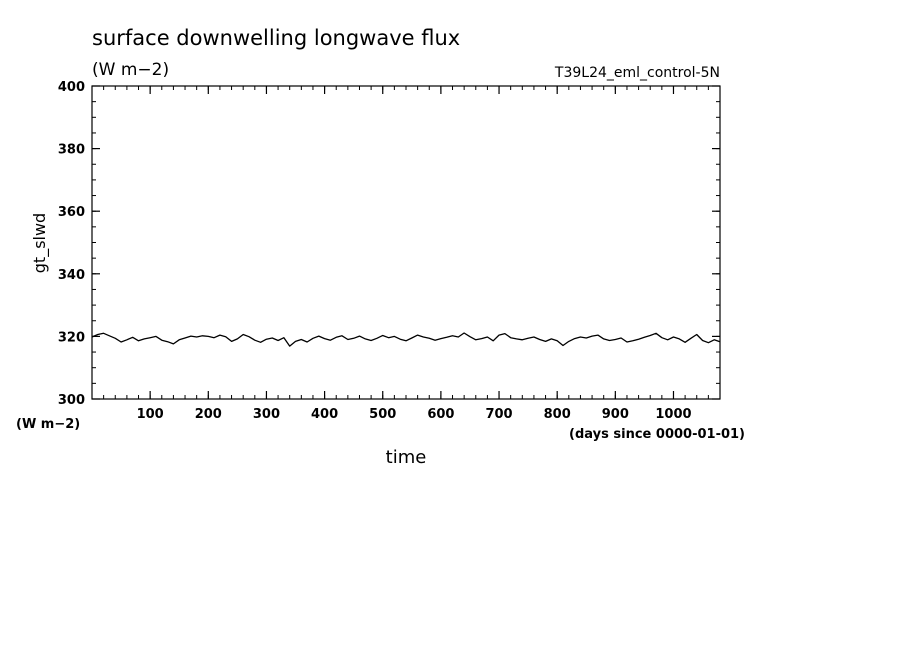 This screenshot has width=904, height=658. What do you see at coordinates (557, 414) in the screenshot?
I see `x-tick-label: 800` at bounding box center [557, 414].